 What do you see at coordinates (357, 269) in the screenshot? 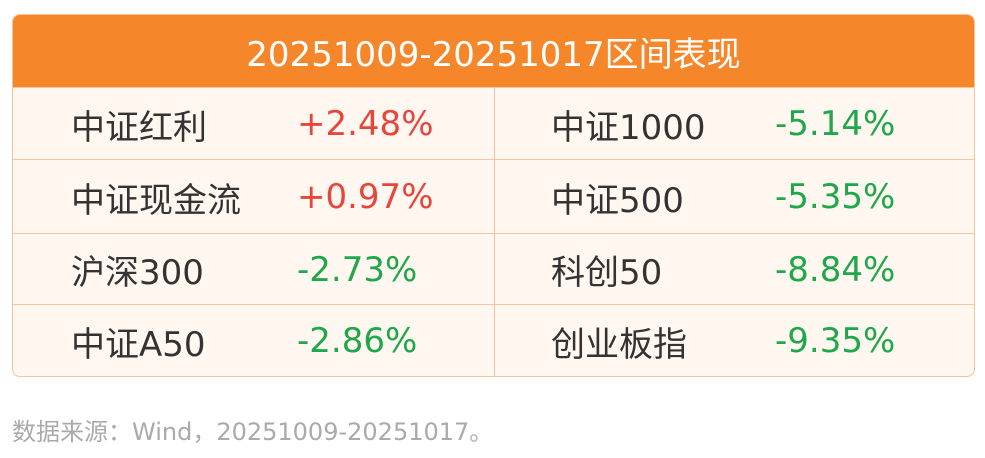
I see `change-value: -2.73%` at bounding box center [357, 269].